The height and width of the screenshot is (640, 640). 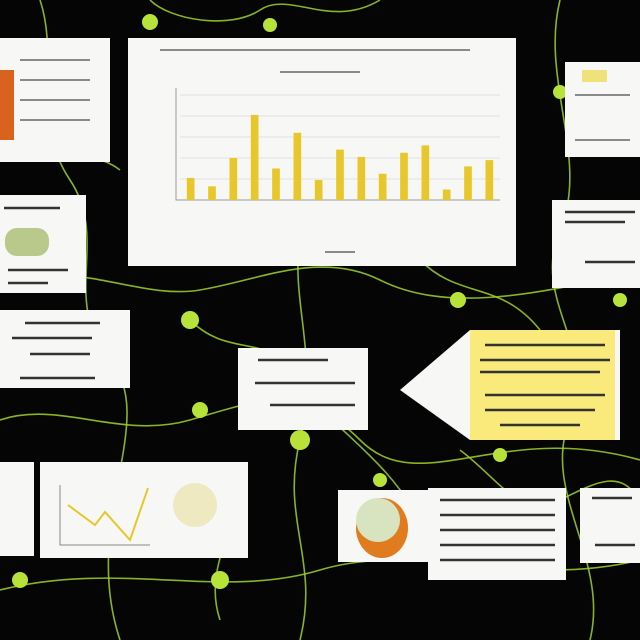 What do you see at coordinates (340, 137) in the screenshot?
I see `grid-line` at bounding box center [340, 137].